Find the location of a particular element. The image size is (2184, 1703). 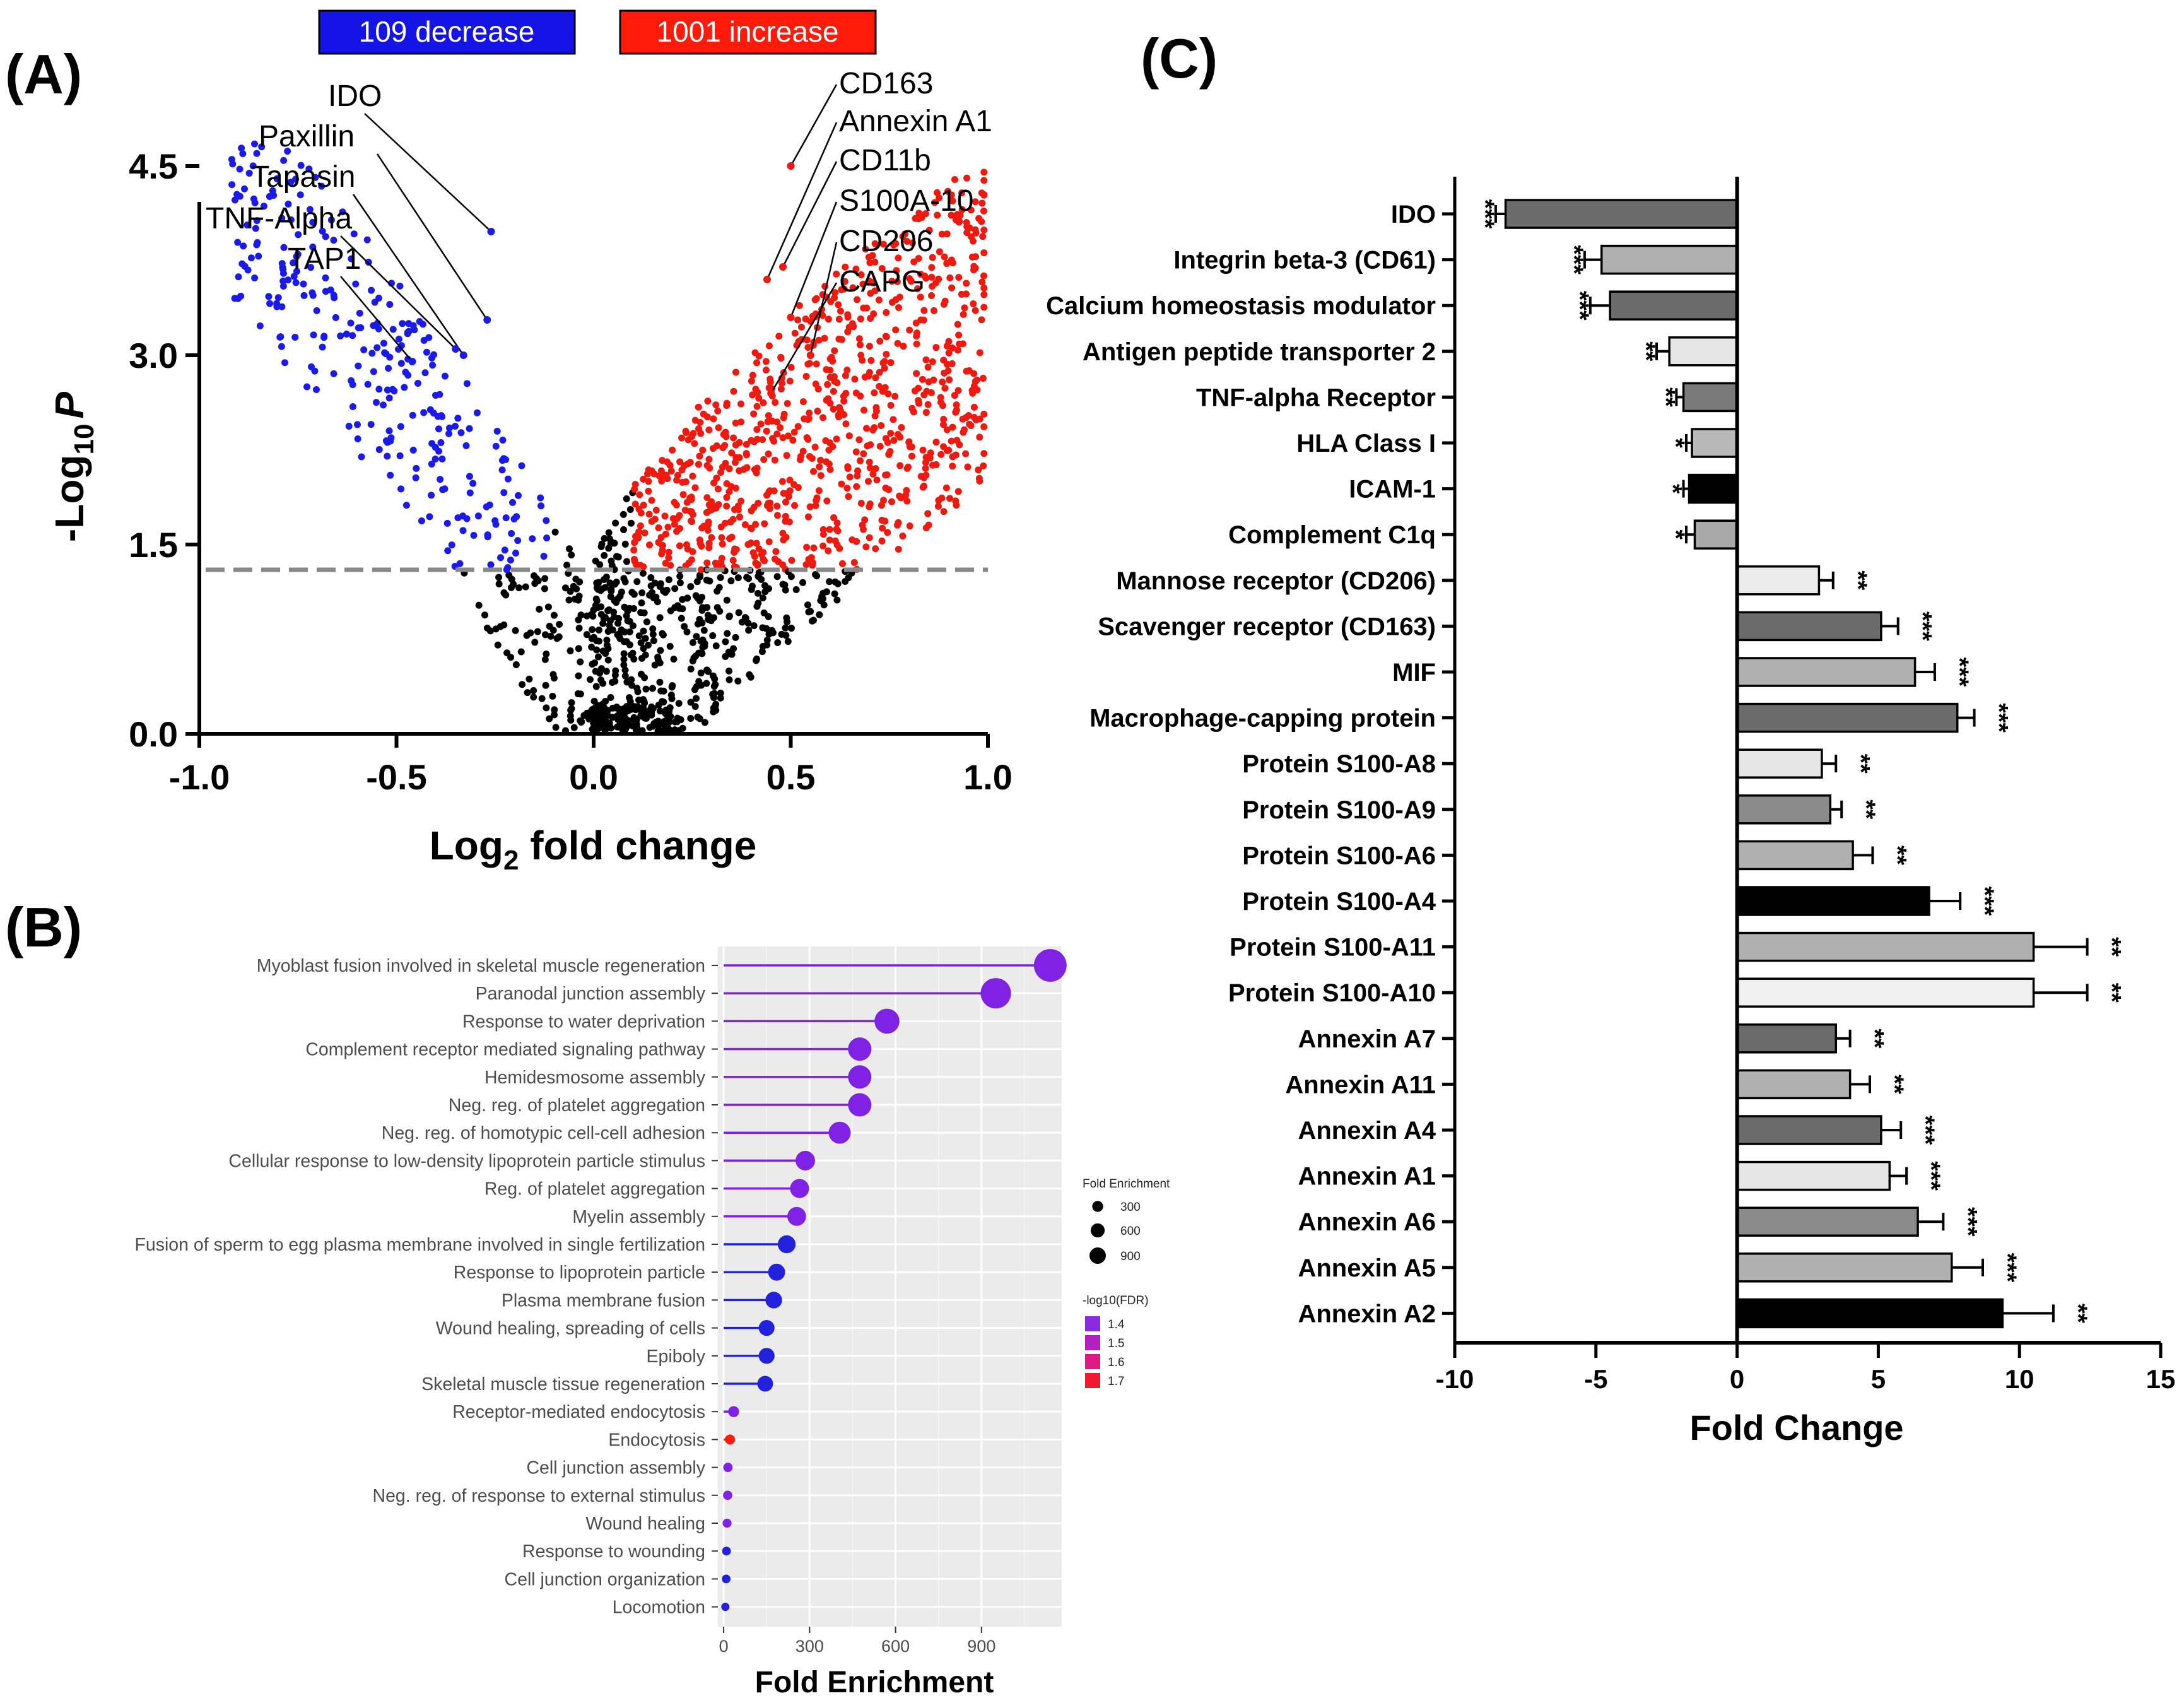

enrichment-category-label: Hemidesmosome assembly is located at coordinates (595, 1078).